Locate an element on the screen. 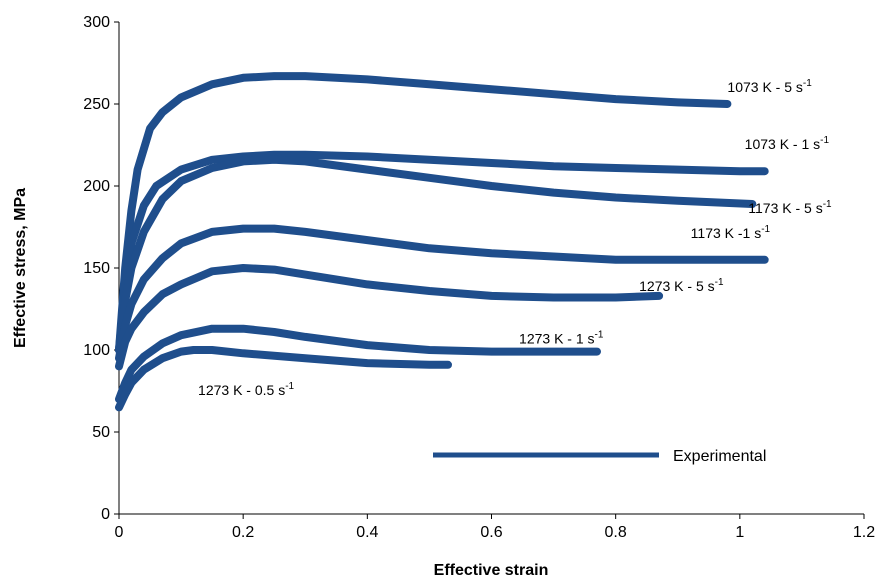 The height and width of the screenshot is (585, 884). x-tick-label: 1.2 is located at coordinates (864, 532).